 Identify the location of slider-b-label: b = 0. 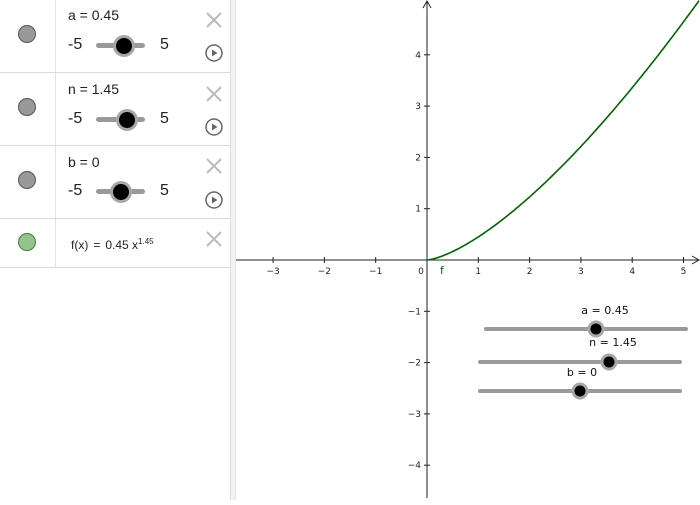
(84, 162).